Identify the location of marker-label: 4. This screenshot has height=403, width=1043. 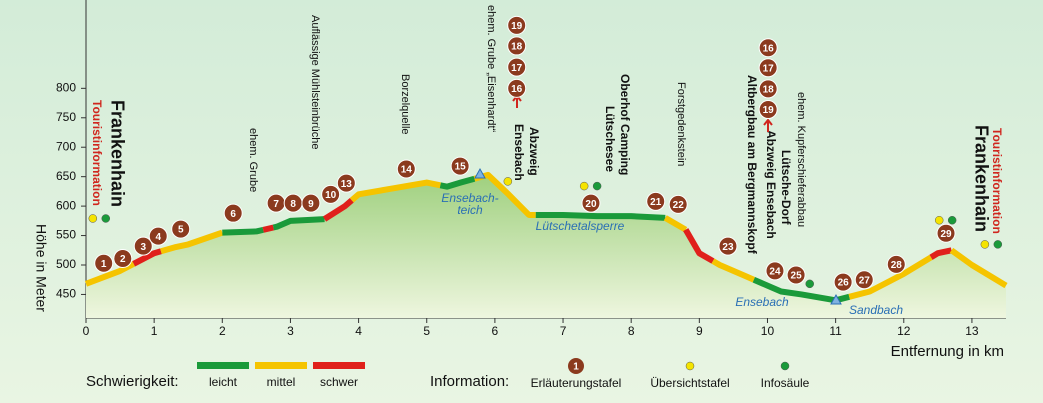
(158, 237).